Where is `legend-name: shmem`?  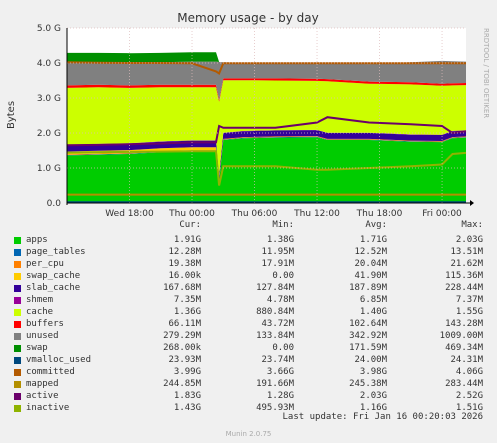
legend-name: shmem is located at coordinates (40, 300).